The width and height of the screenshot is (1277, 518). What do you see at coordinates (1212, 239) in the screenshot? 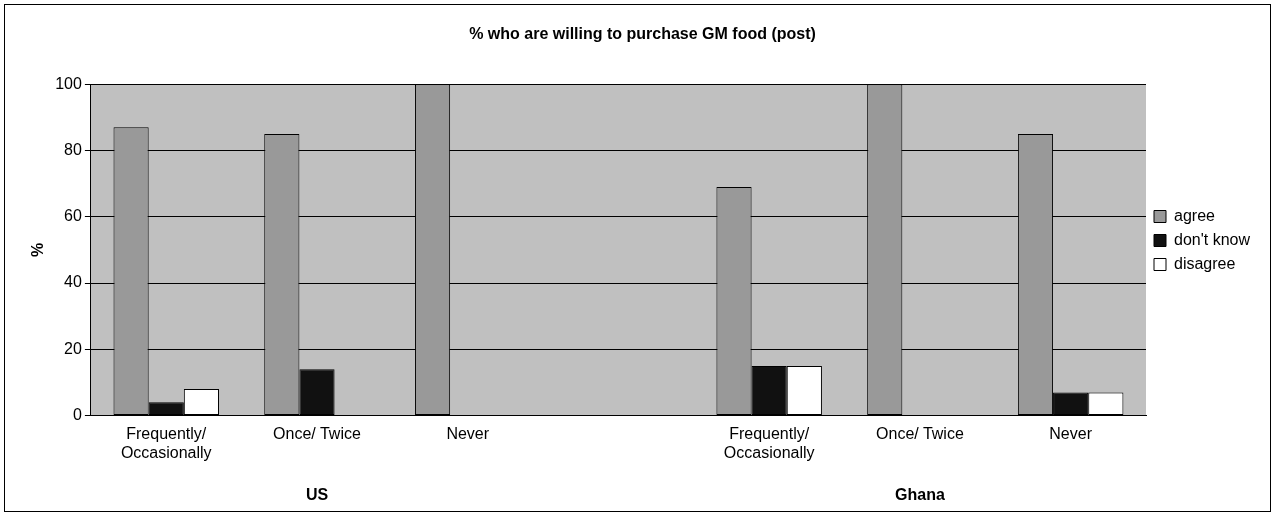
I see `legend-label: don't know` at bounding box center [1212, 239].